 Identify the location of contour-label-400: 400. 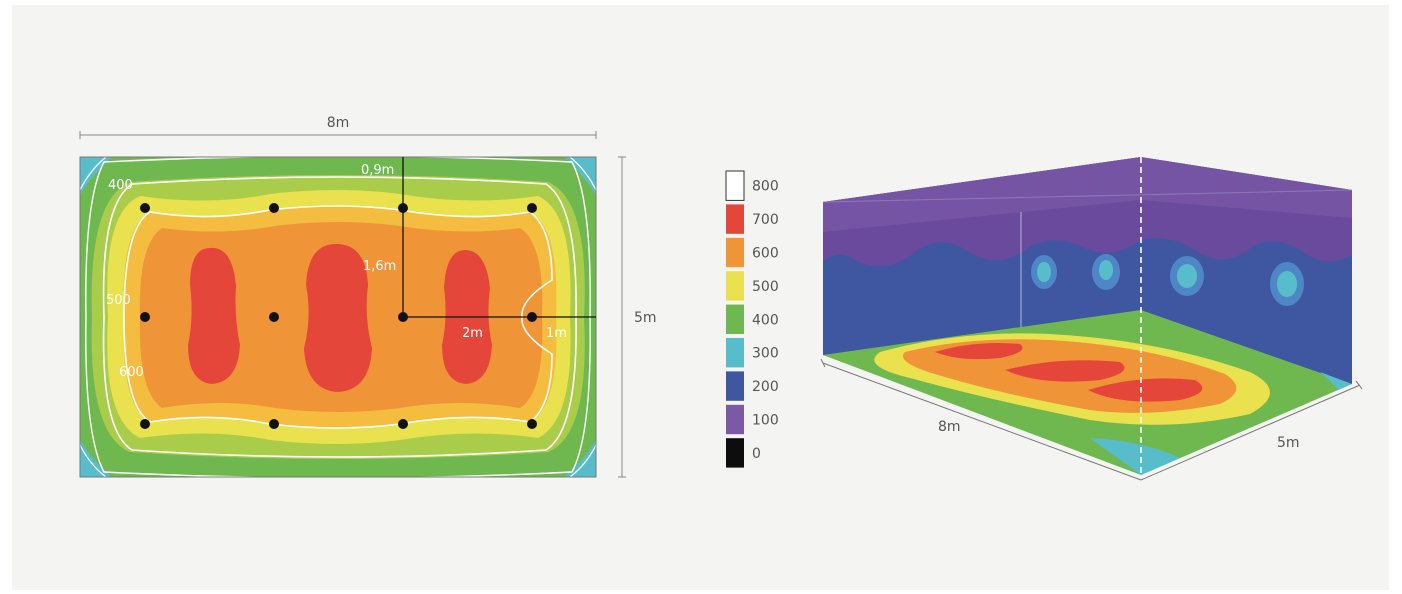
(120, 185).